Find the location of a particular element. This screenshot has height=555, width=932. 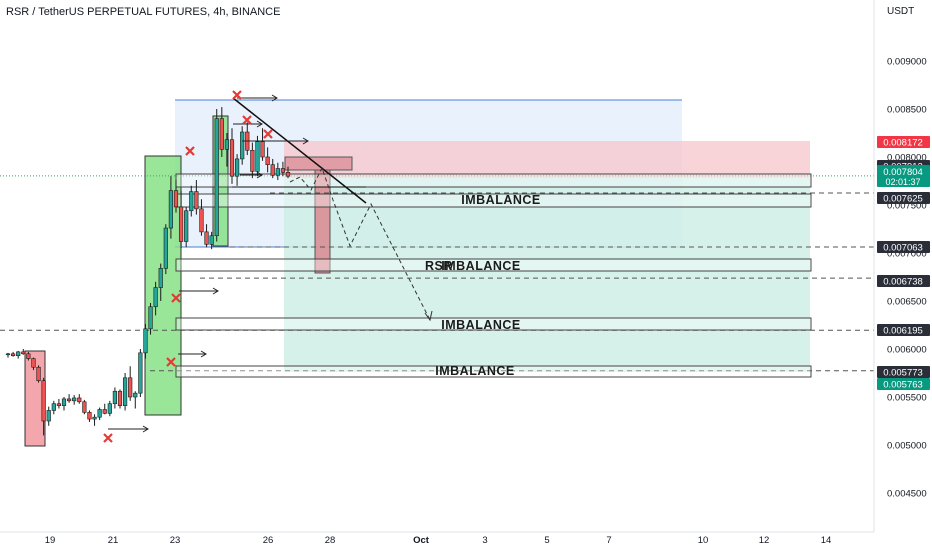

x-tick-11: 14 is located at coordinates (826, 540).